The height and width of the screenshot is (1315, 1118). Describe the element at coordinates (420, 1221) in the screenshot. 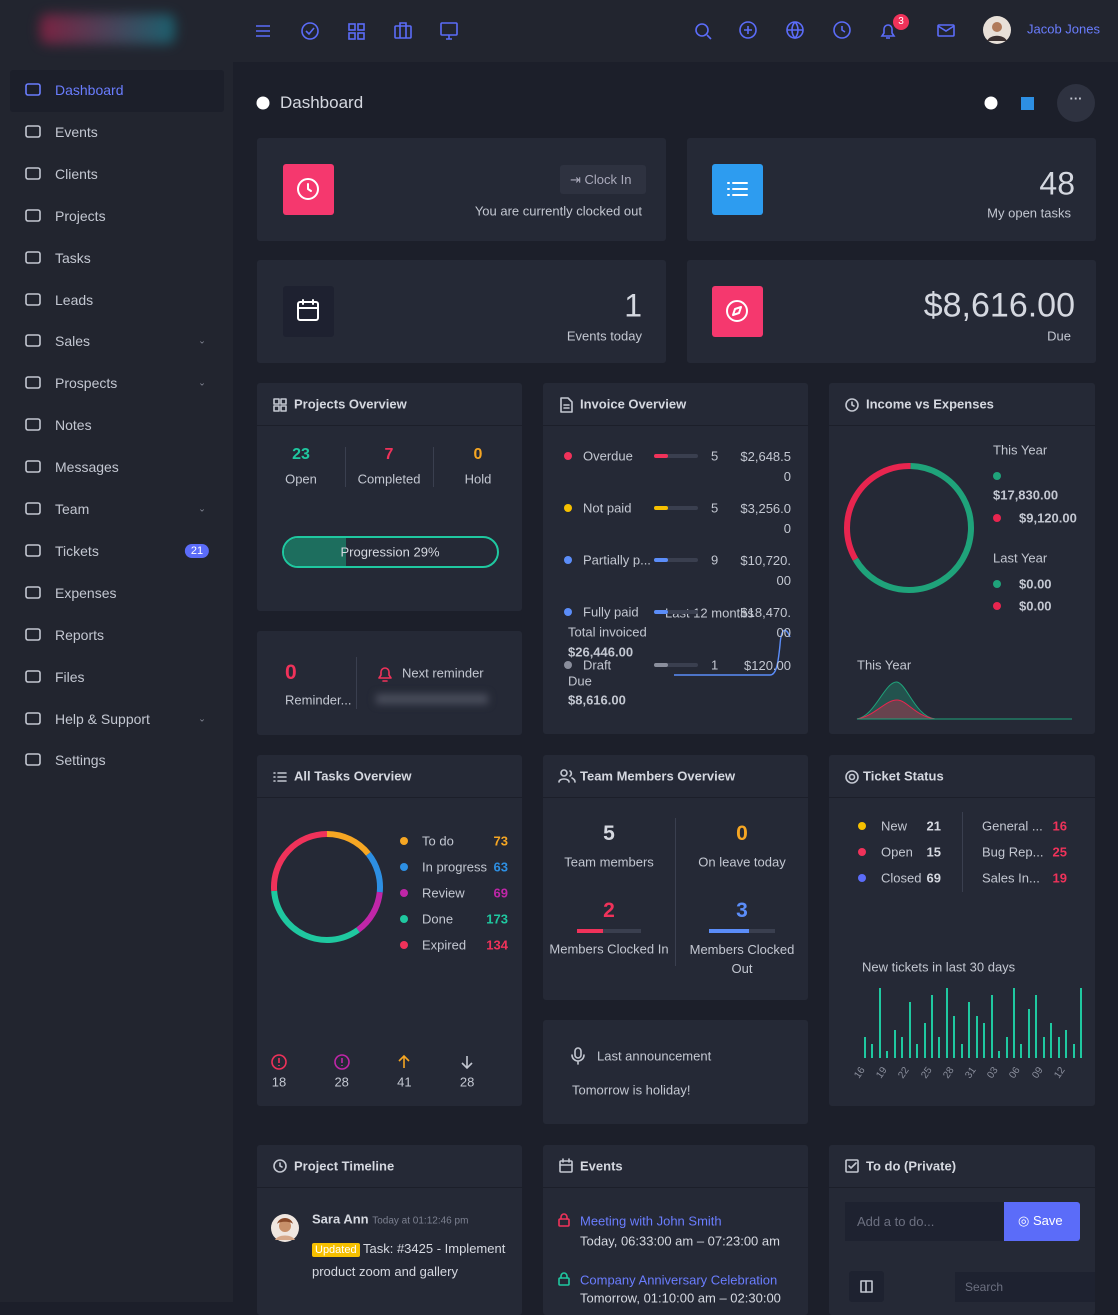

I see `timeline-time: Today at 01:12:46 pm` at that location.